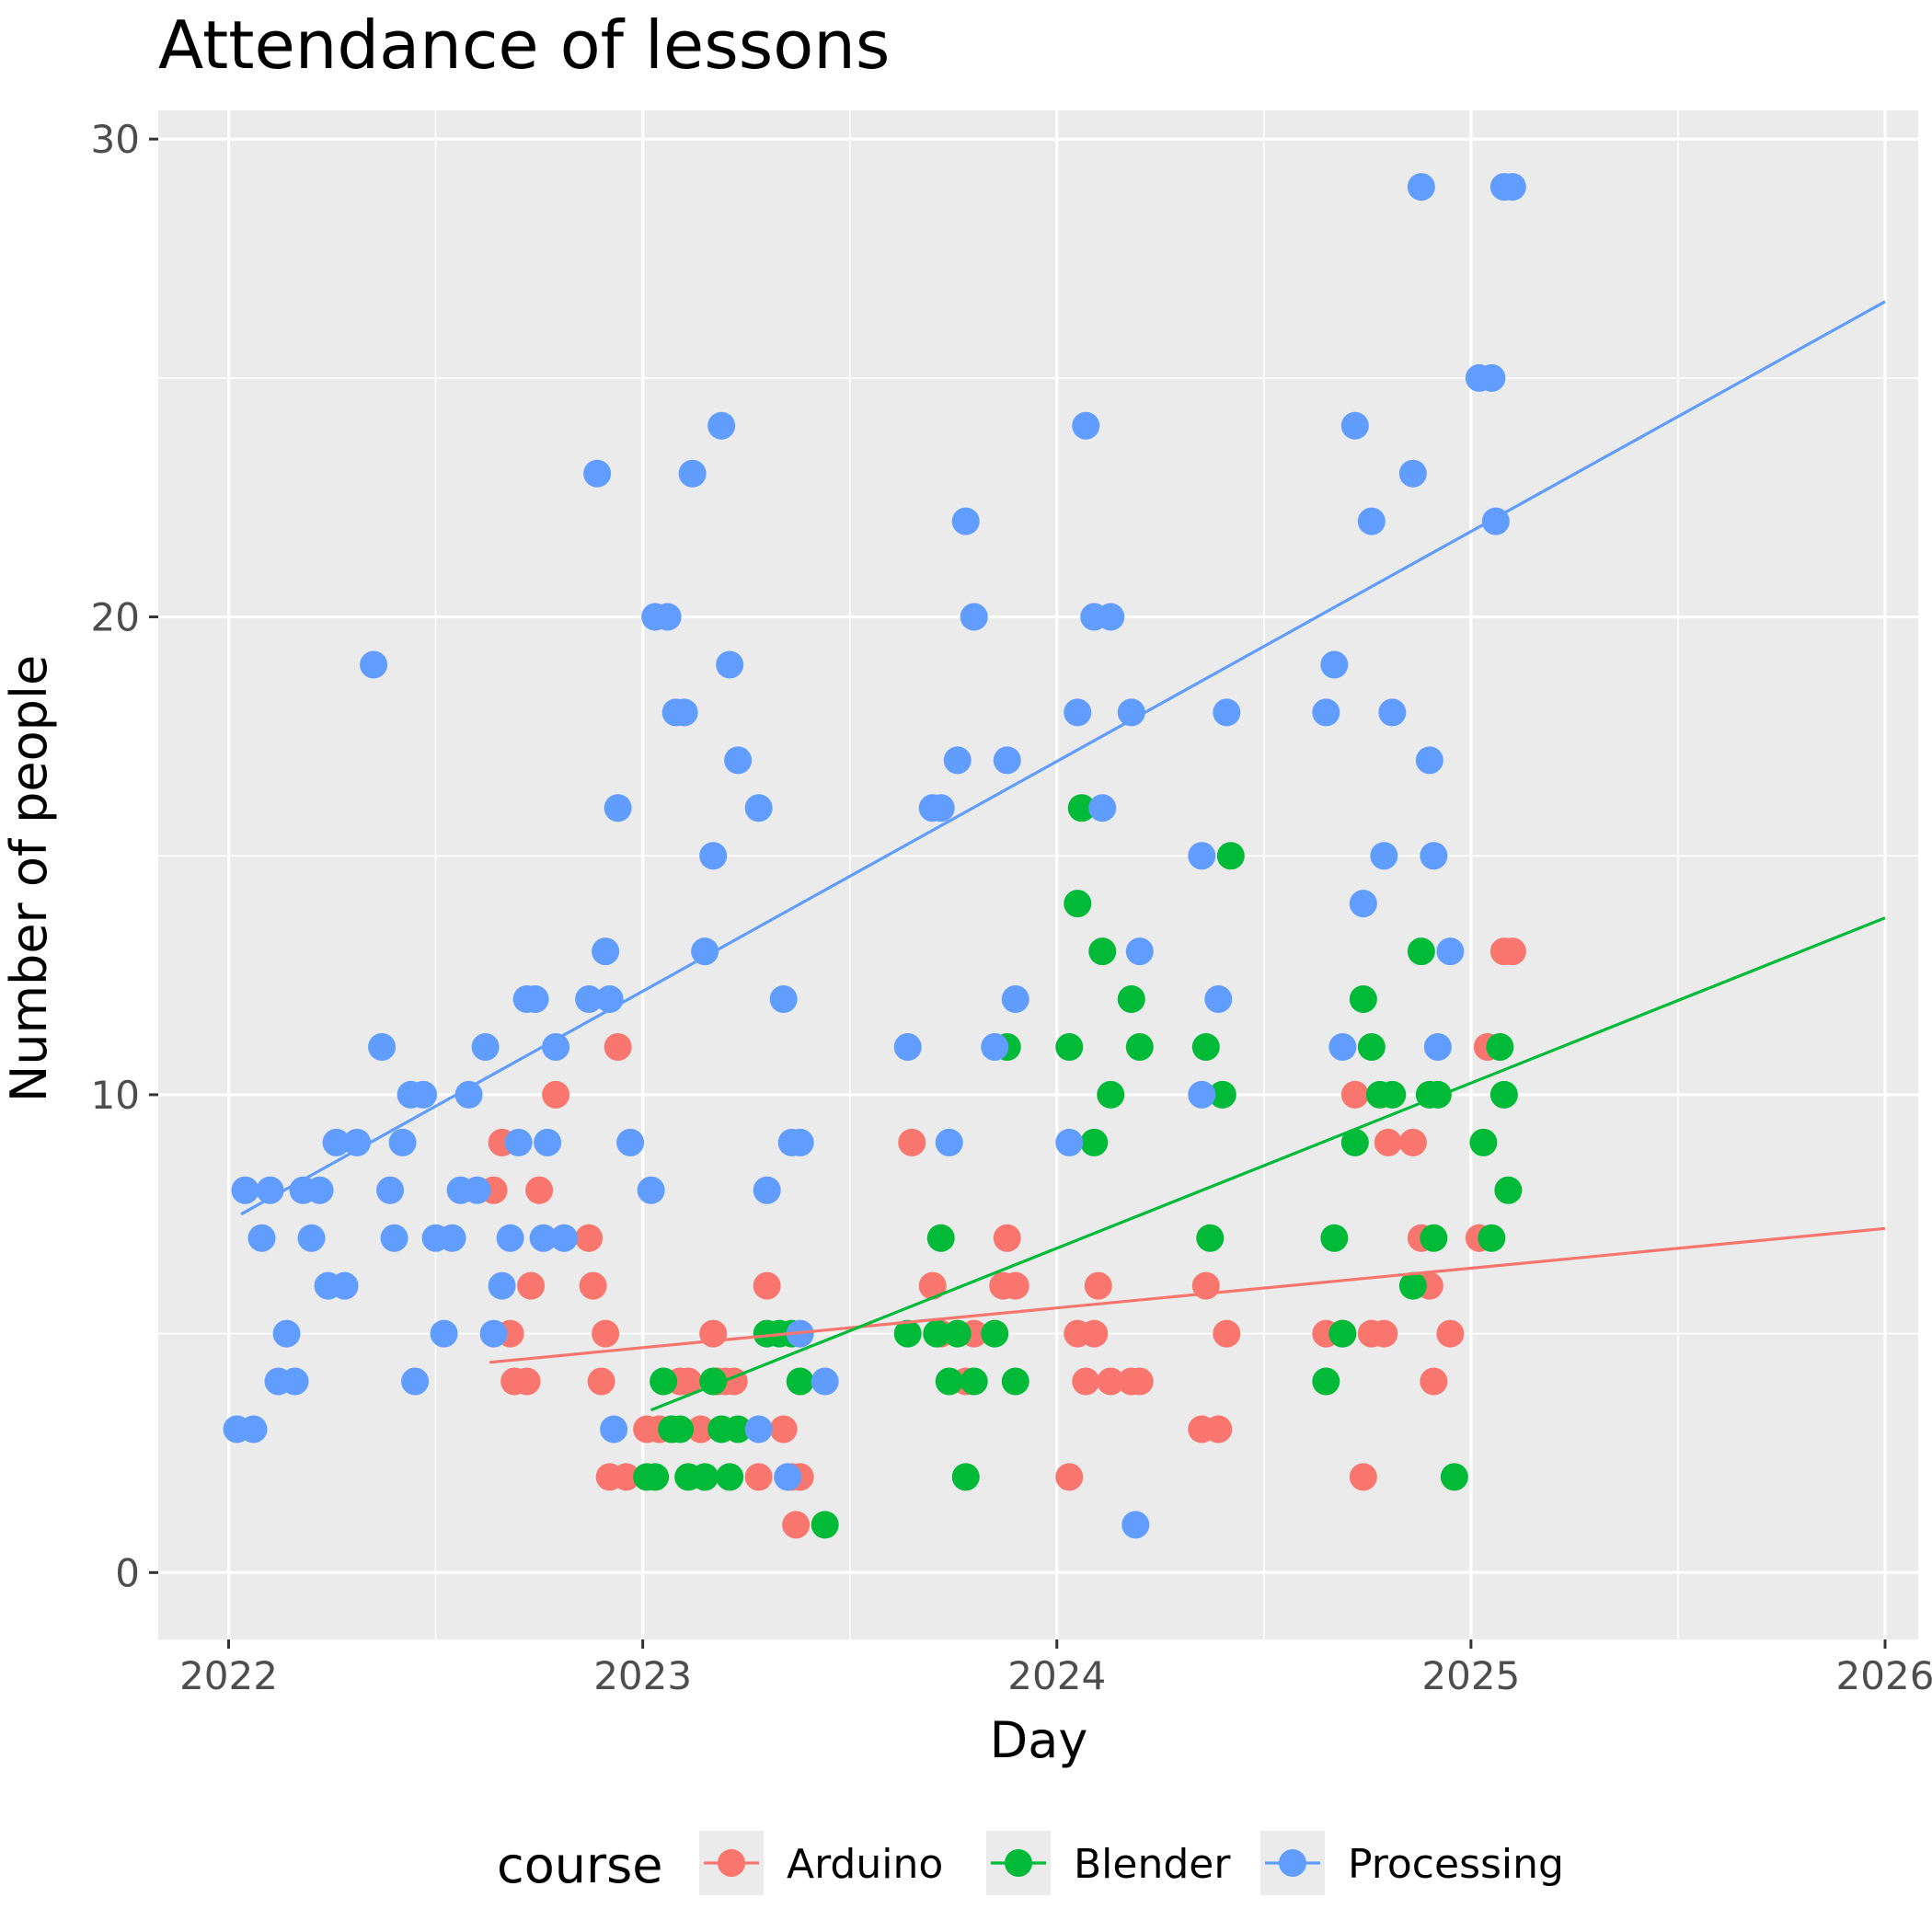 The image size is (1932, 1932). I want to click on legend-item-processing: Processing, so click(1412, 1863).